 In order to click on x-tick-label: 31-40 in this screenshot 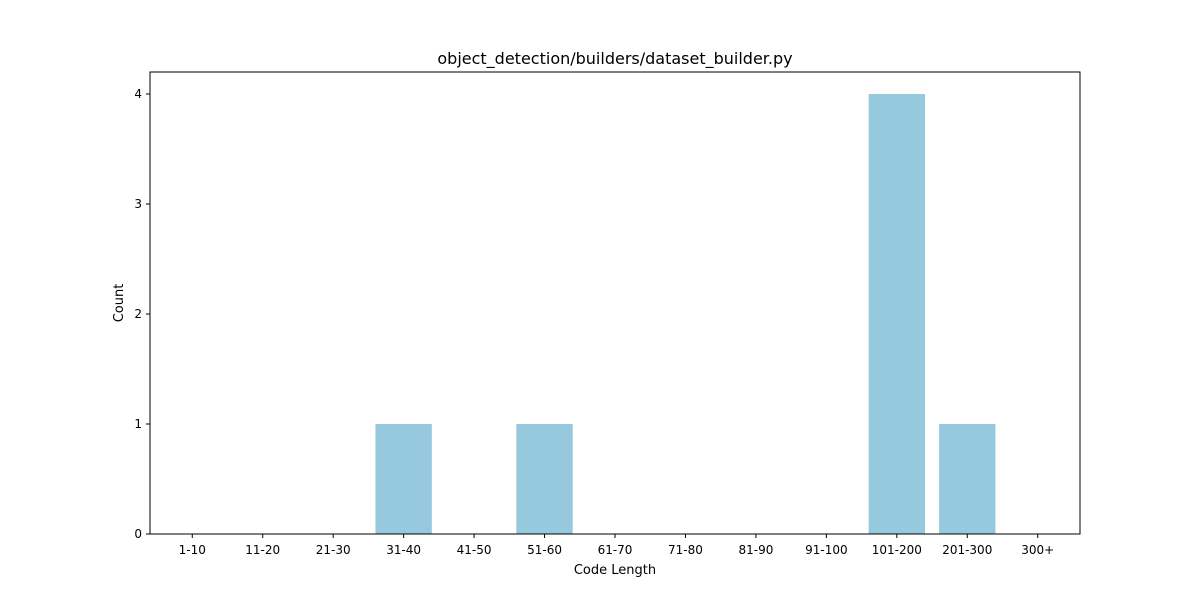, I will do `click(403, 550)`.